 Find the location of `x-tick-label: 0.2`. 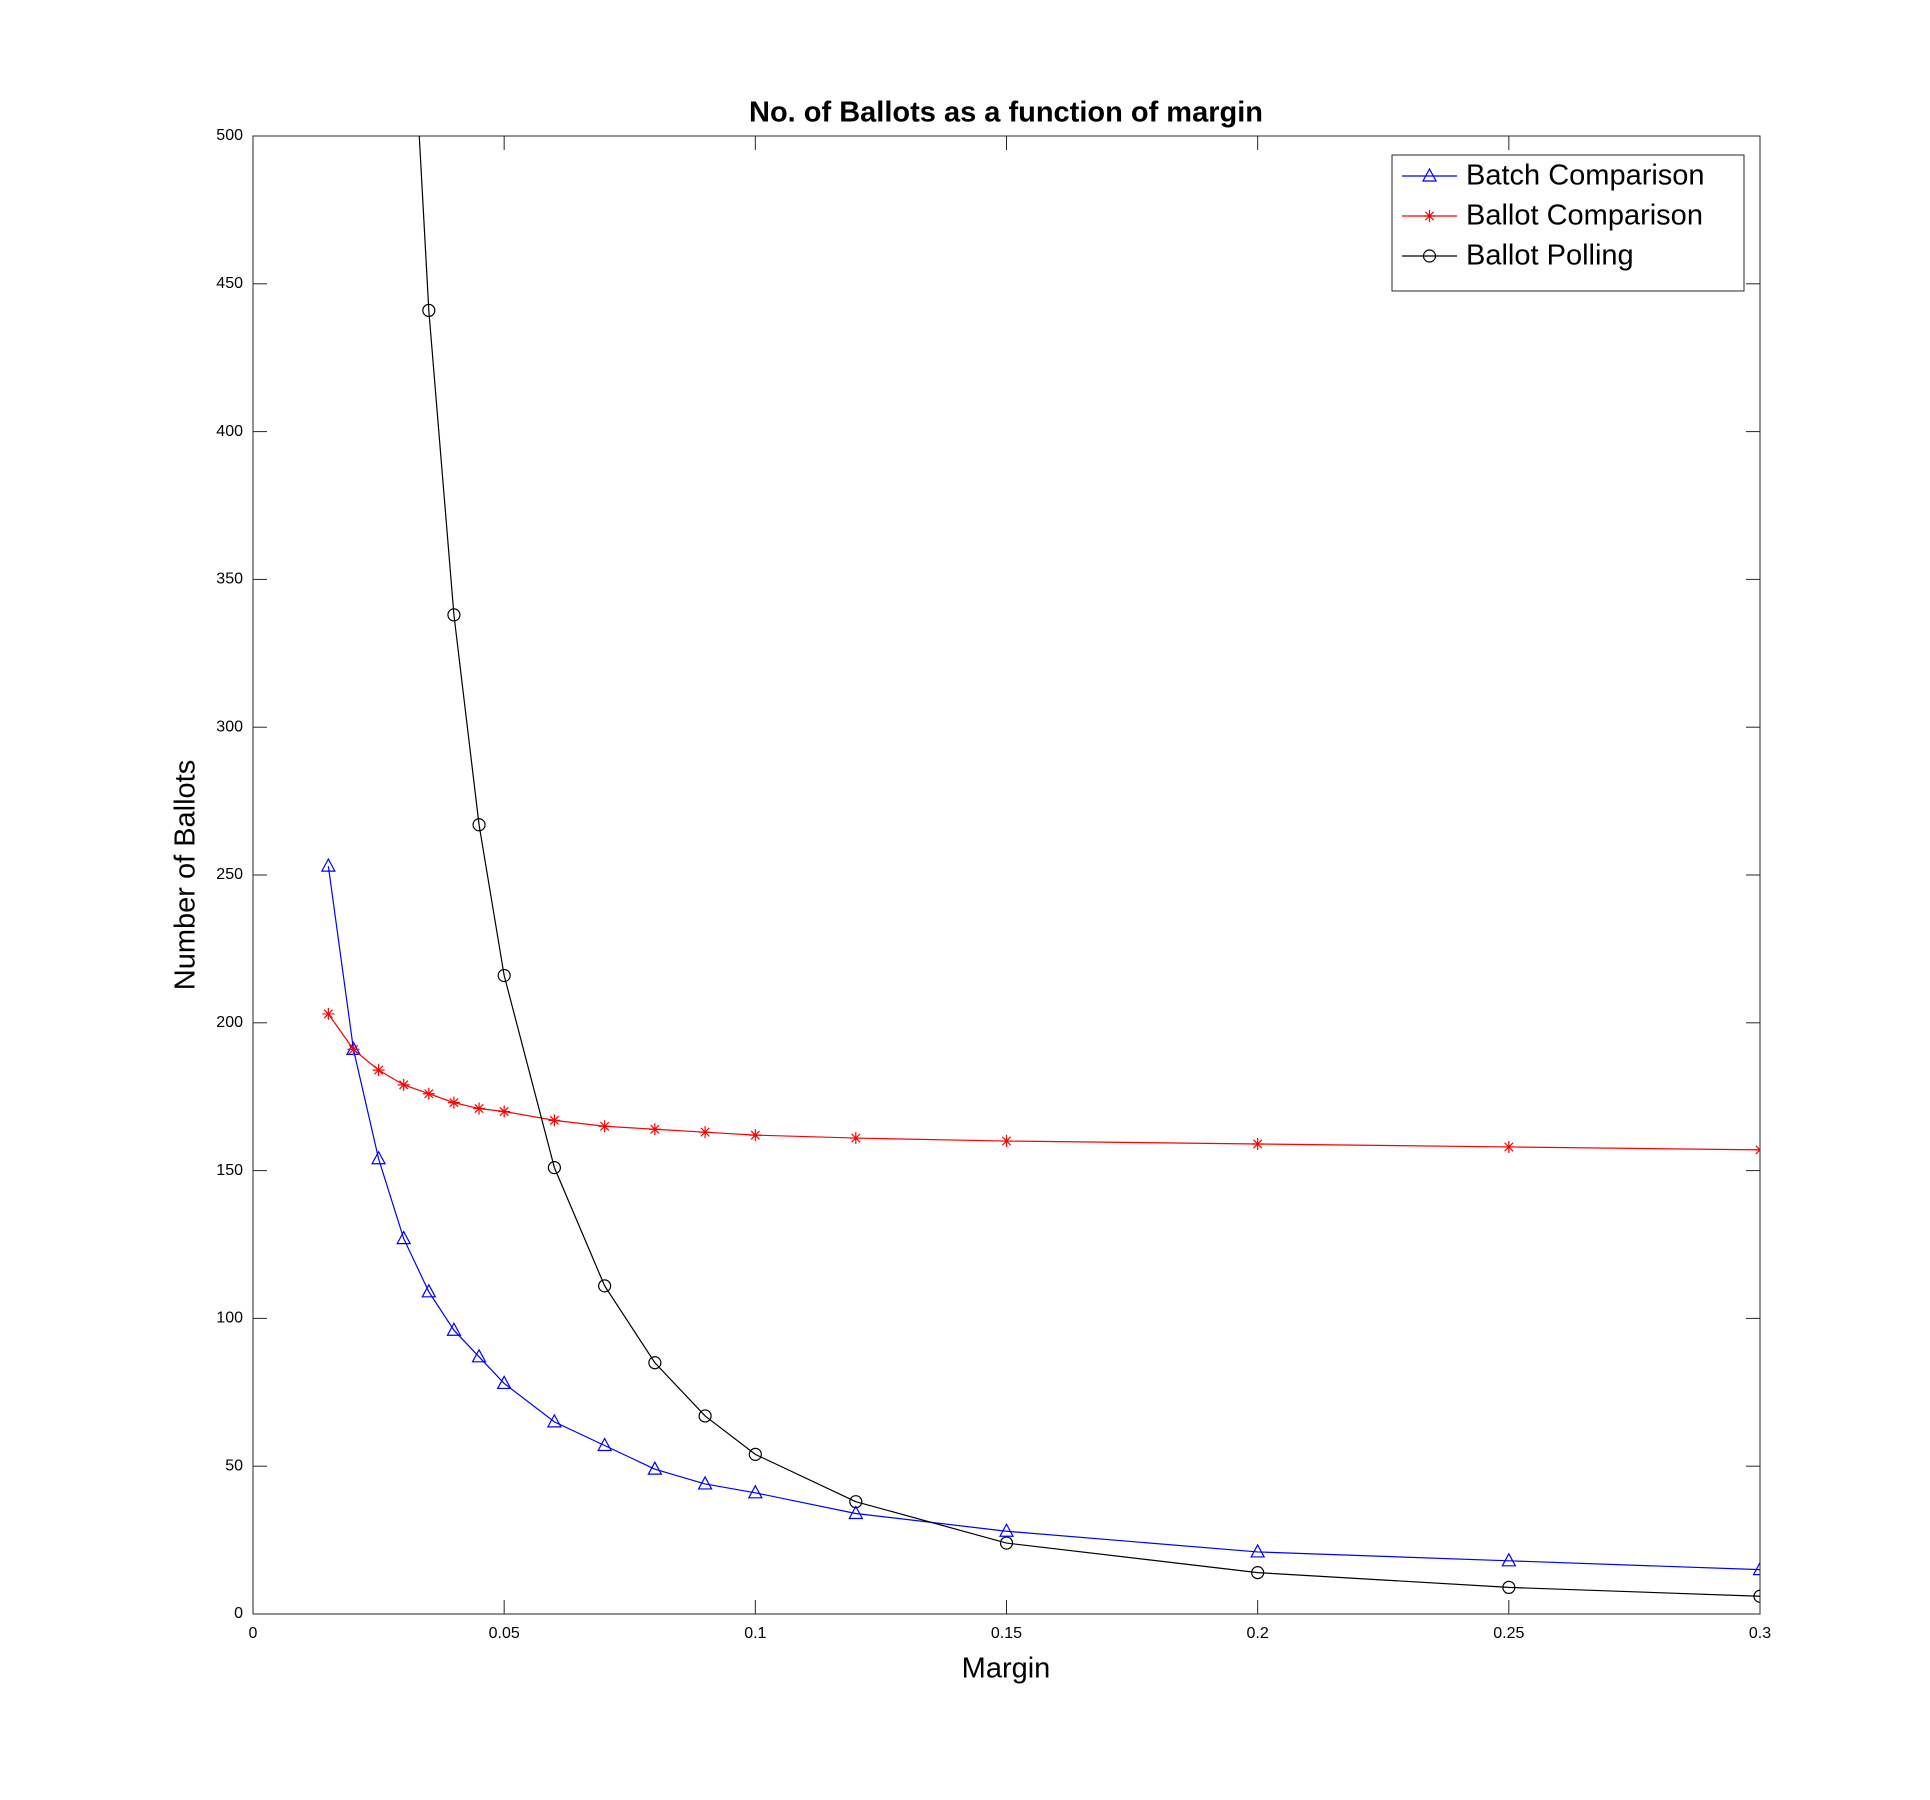

x-tick-label: 0.2 is located at coordinates (1258, 1633).